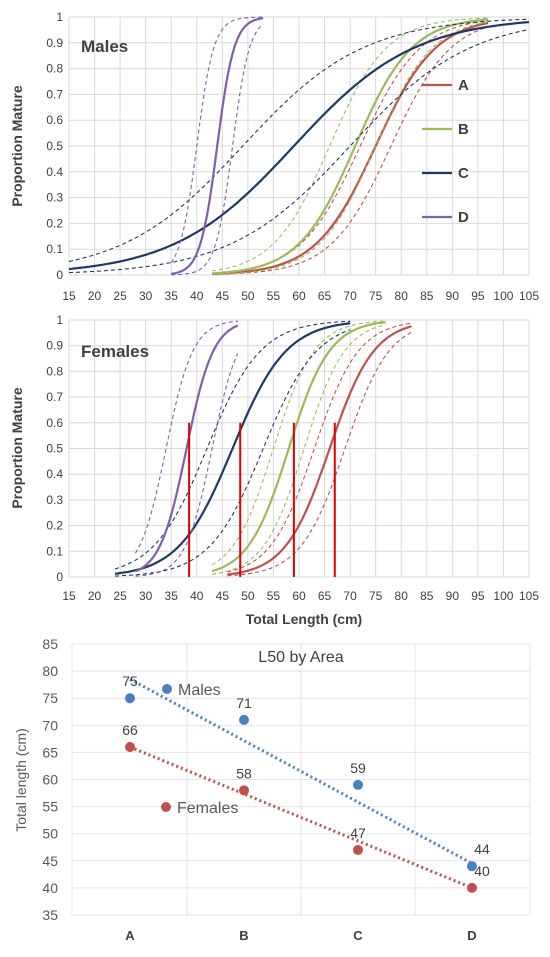 The image size is (550, 957). What do you see at coordinates (50, 915) in the screenshot?
I see `y-tick-label: 35` at bounding box center [50, 915].